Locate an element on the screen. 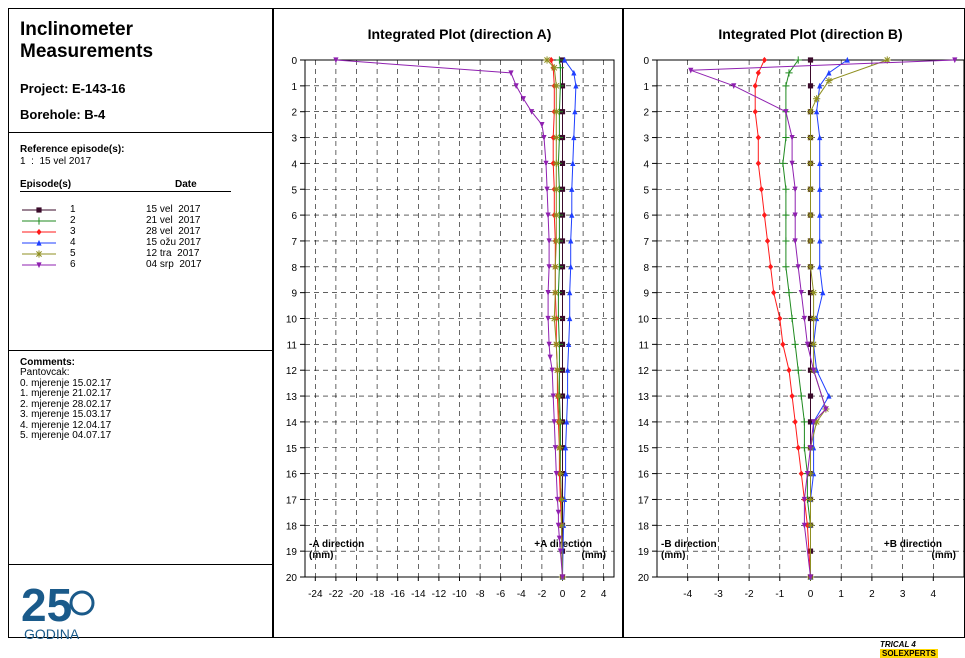 Image resolution: width=965 pixels, height=658 pixels. x-tick-label: -1 is located at coordinates (779, 594).